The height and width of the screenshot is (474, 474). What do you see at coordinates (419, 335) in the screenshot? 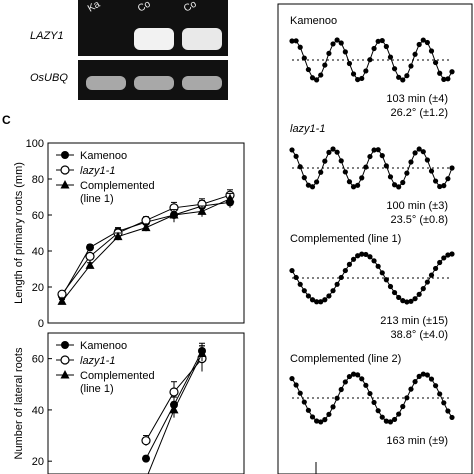
I see `tip-panel-2-stat2: 38.8° (±4.0)` at bounding box center [419, 335].